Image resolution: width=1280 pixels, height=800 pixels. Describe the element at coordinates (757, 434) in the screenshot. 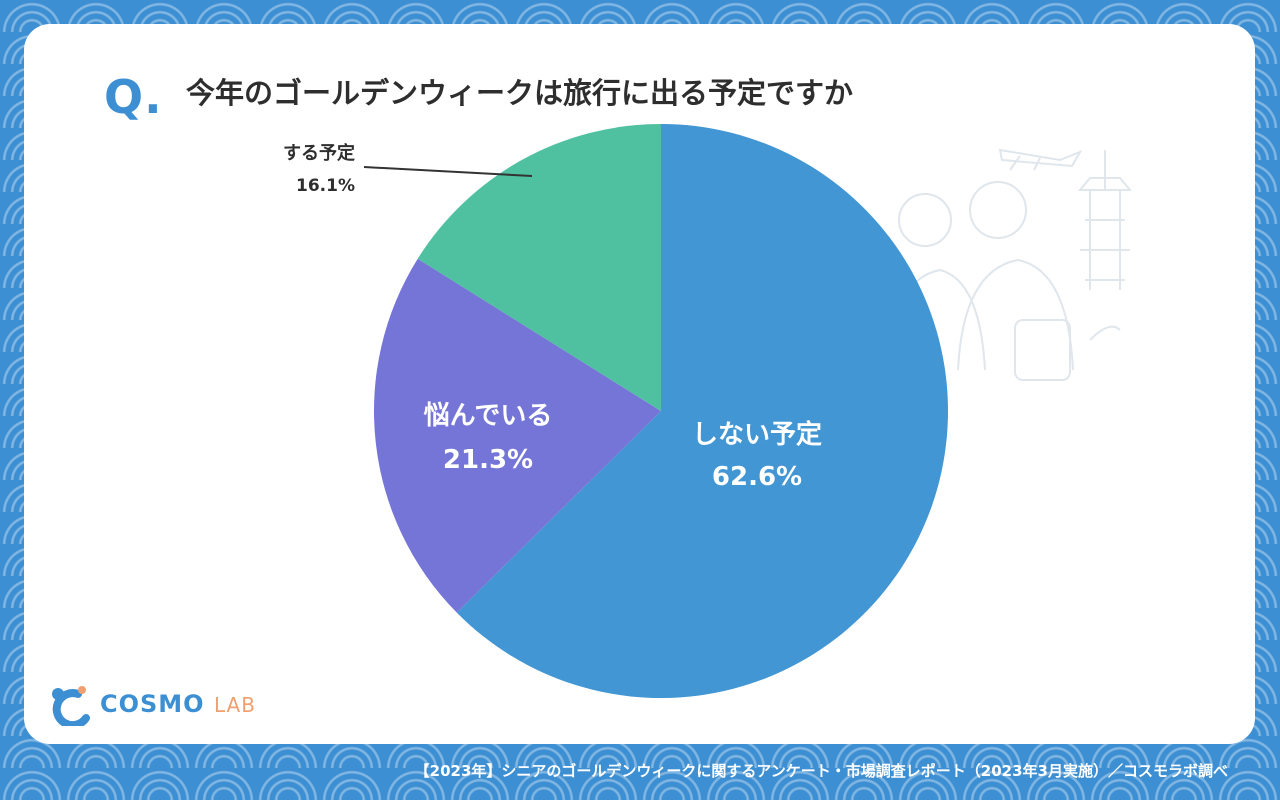

I see `slice-label-not-planning: しない予定` at that location.